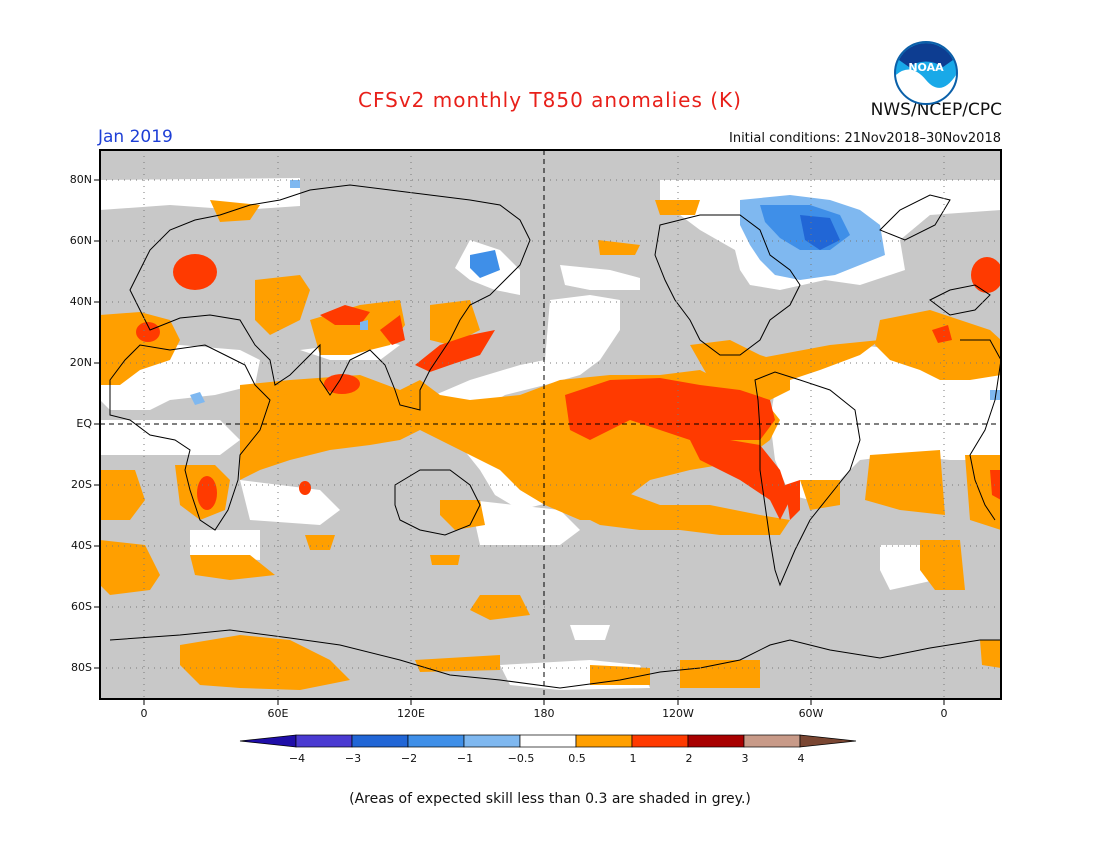 The width and height of the screenshot is (1100, 850). What do you see at coordinates (81, 545) in the screenshot?
I see `lat-label: 40S` at bounding box center [81, 545].